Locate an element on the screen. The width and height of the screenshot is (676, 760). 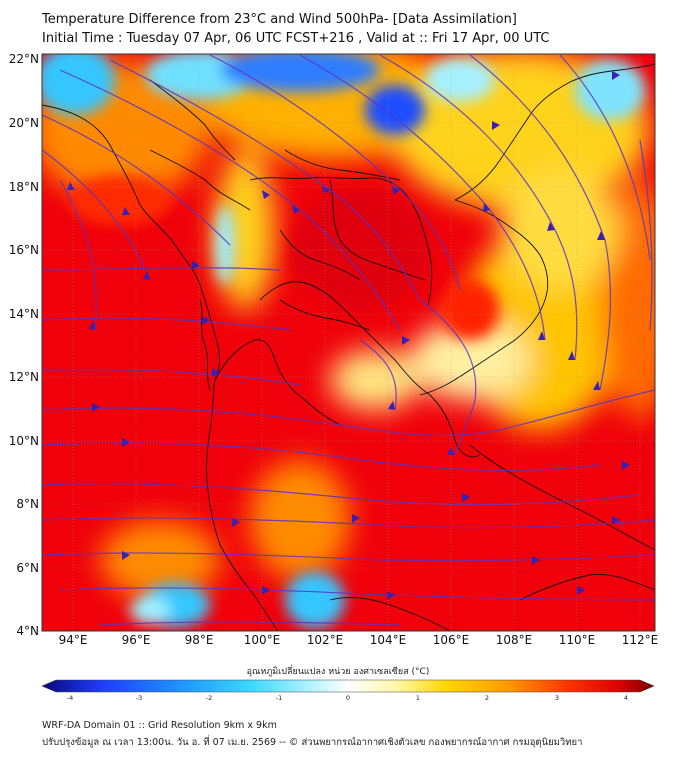
lon-label: 98°E is located at coordinates (199, 640).